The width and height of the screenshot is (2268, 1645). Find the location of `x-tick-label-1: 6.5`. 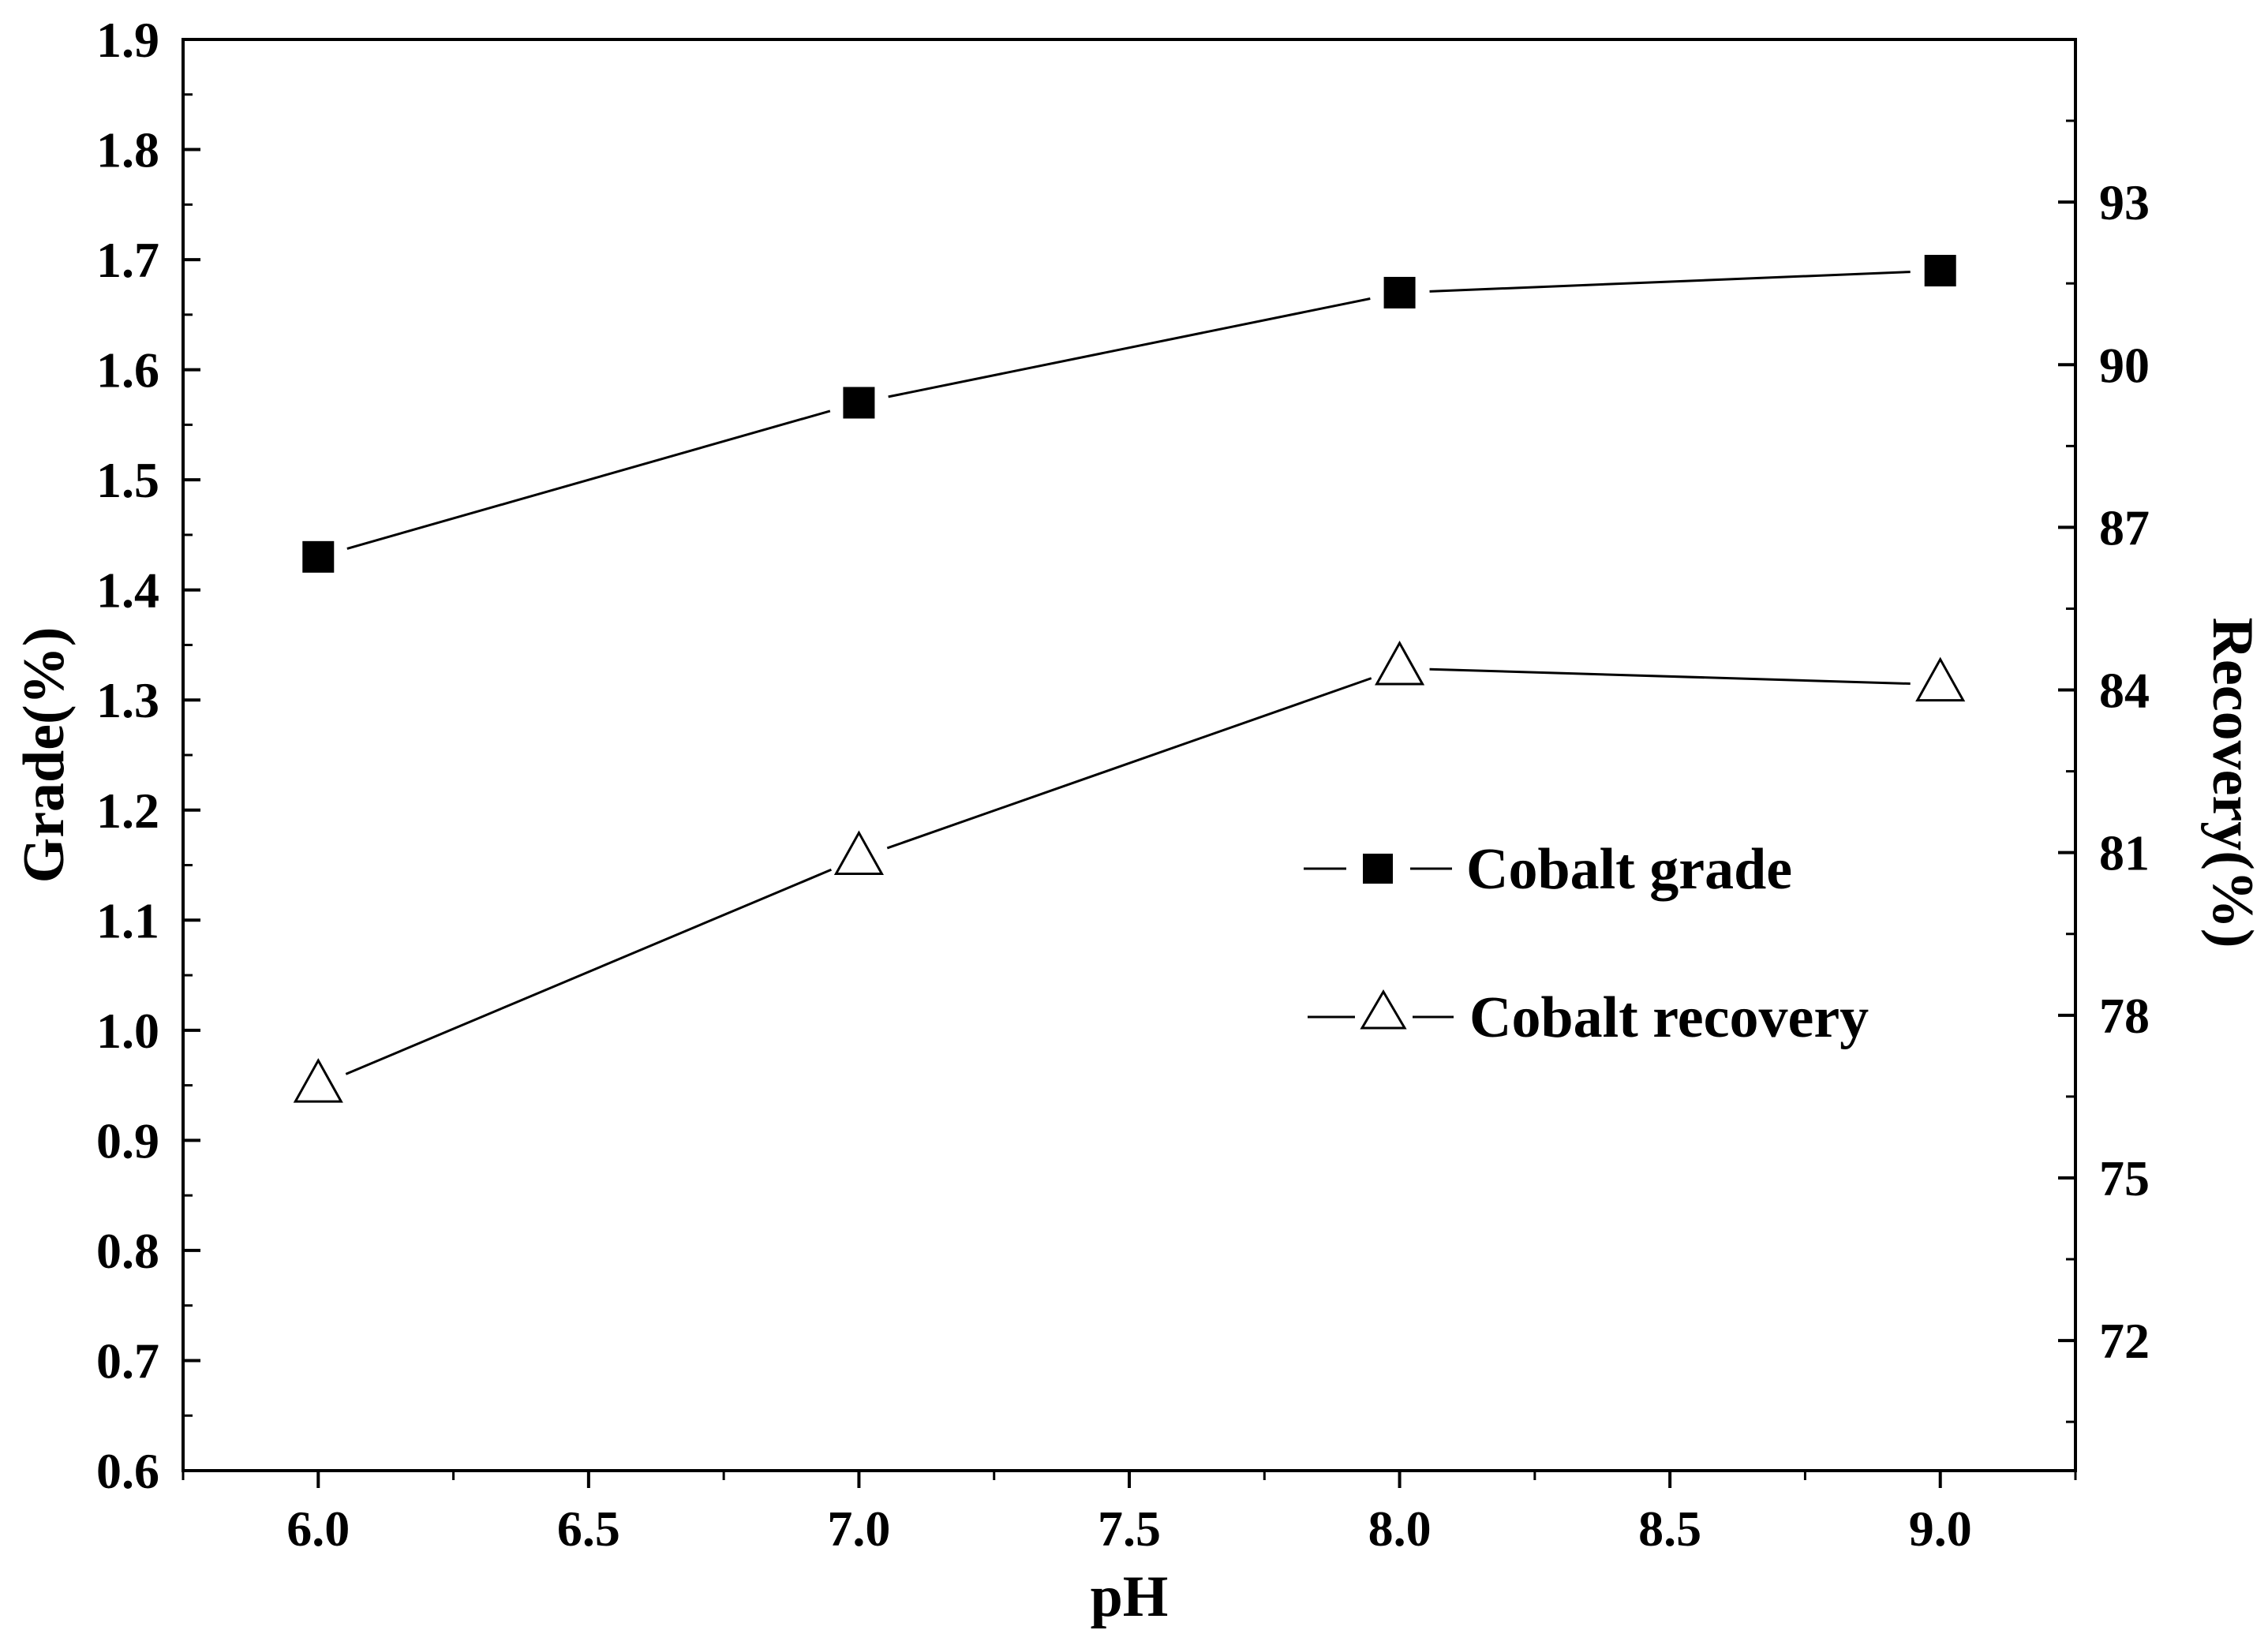

x-tick-label-1: 6.5 is located at coordinates (588, 1529).